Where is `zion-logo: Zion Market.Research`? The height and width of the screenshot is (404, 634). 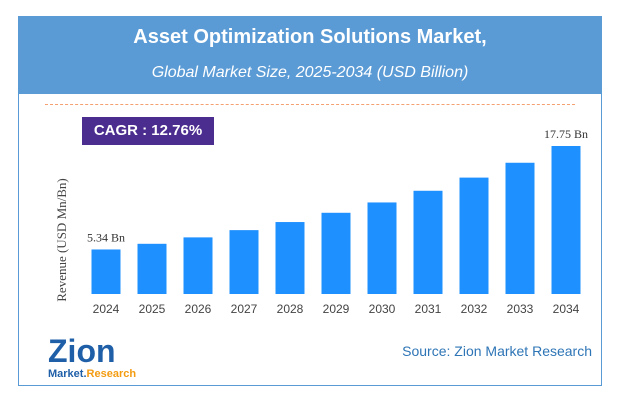 zion-logo: Zion Market.Research is located at coordinates (98, 359).